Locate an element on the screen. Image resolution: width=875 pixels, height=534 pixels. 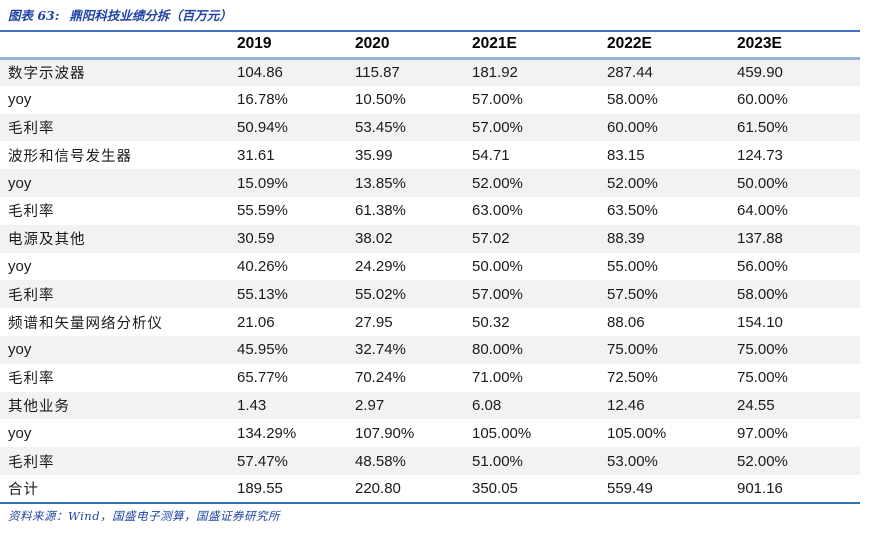
cell-value: 70.24% is located at coordinates (380, 378).